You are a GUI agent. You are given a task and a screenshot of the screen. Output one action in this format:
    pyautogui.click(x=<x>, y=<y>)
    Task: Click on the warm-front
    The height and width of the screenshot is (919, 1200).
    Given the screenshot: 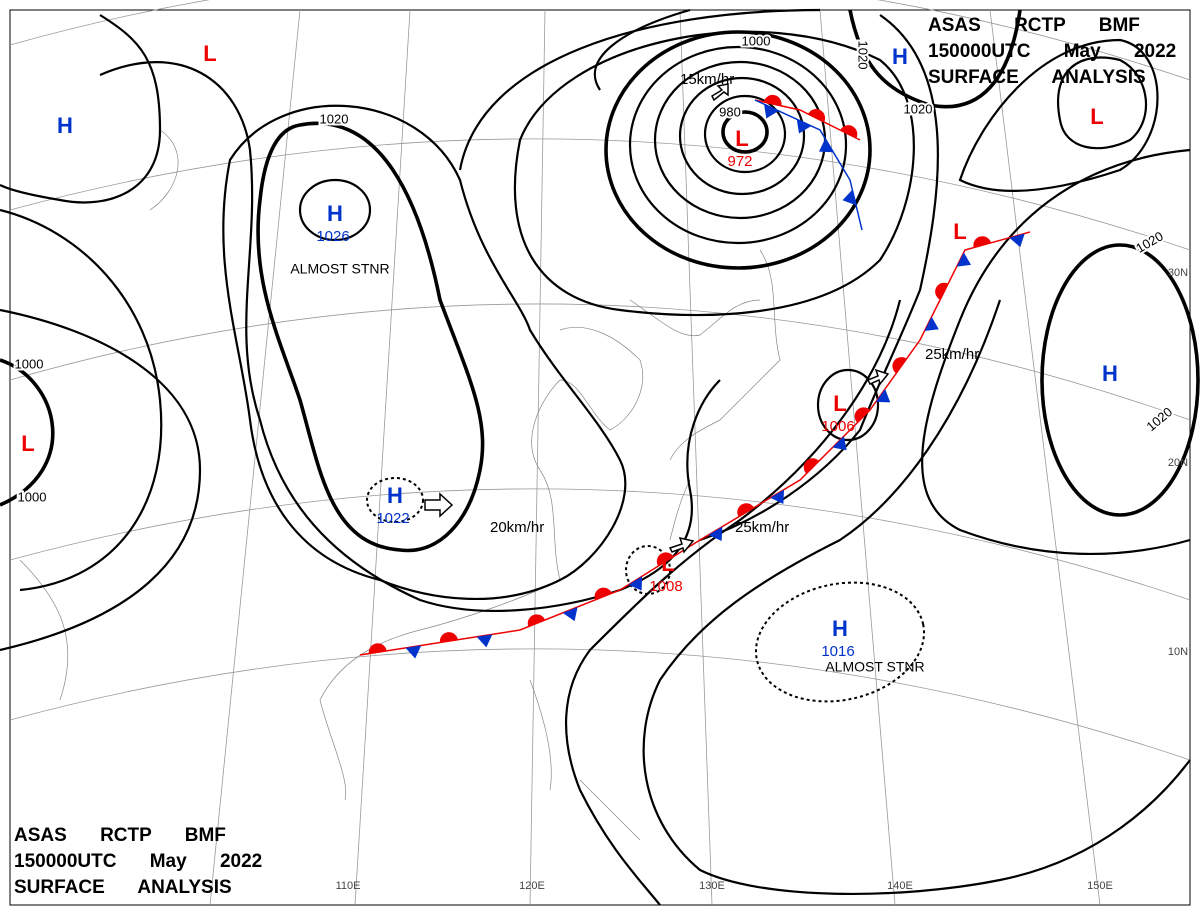 What is the action you would take?
    pyautogui.click(x=807, y=120)
    